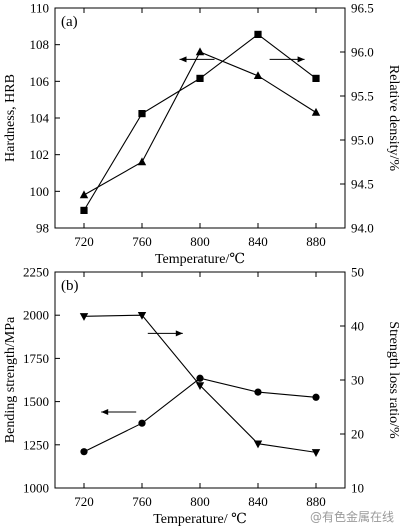 This screenshot has width=400, height=528. Describe the element at coordinates (36, 358) in the screenshot. I see `y-tick-label: 1750` at that location.